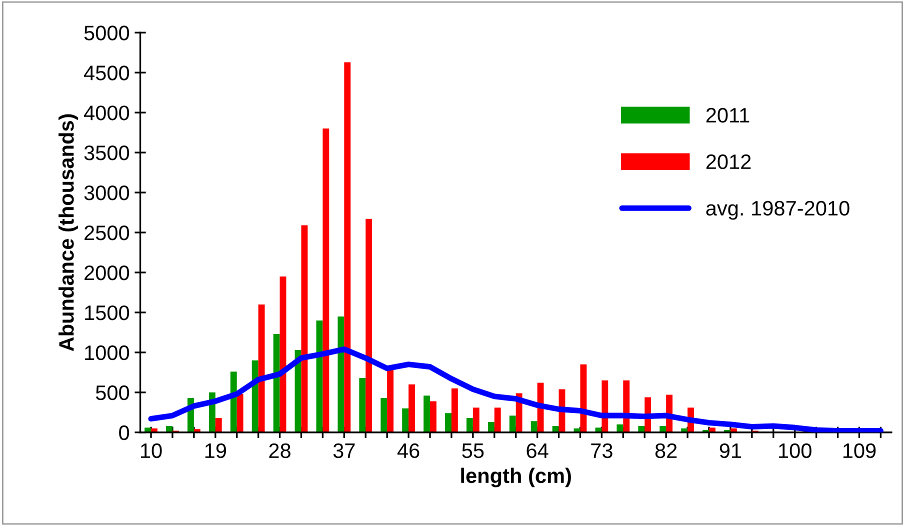 The width and height of the screenshot is (905, 526). Describe the element at coordinates (107, 193) in the screenshot. I see `y-tick-label: 3000` at that location.